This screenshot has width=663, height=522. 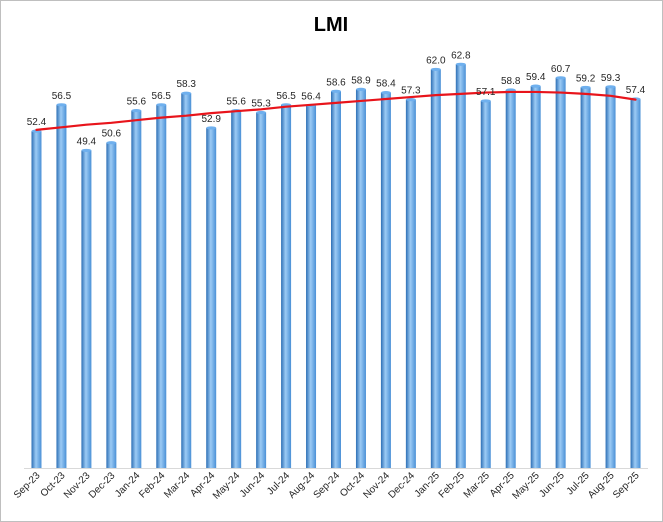 I want to click on data-label: 49.4, so click(x=87, y=141).